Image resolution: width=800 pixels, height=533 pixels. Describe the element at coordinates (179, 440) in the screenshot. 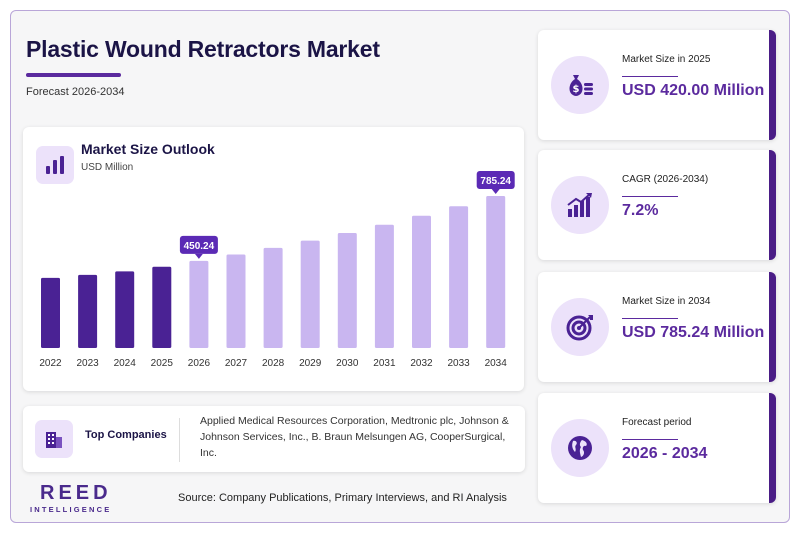

I see `divider` at that location.